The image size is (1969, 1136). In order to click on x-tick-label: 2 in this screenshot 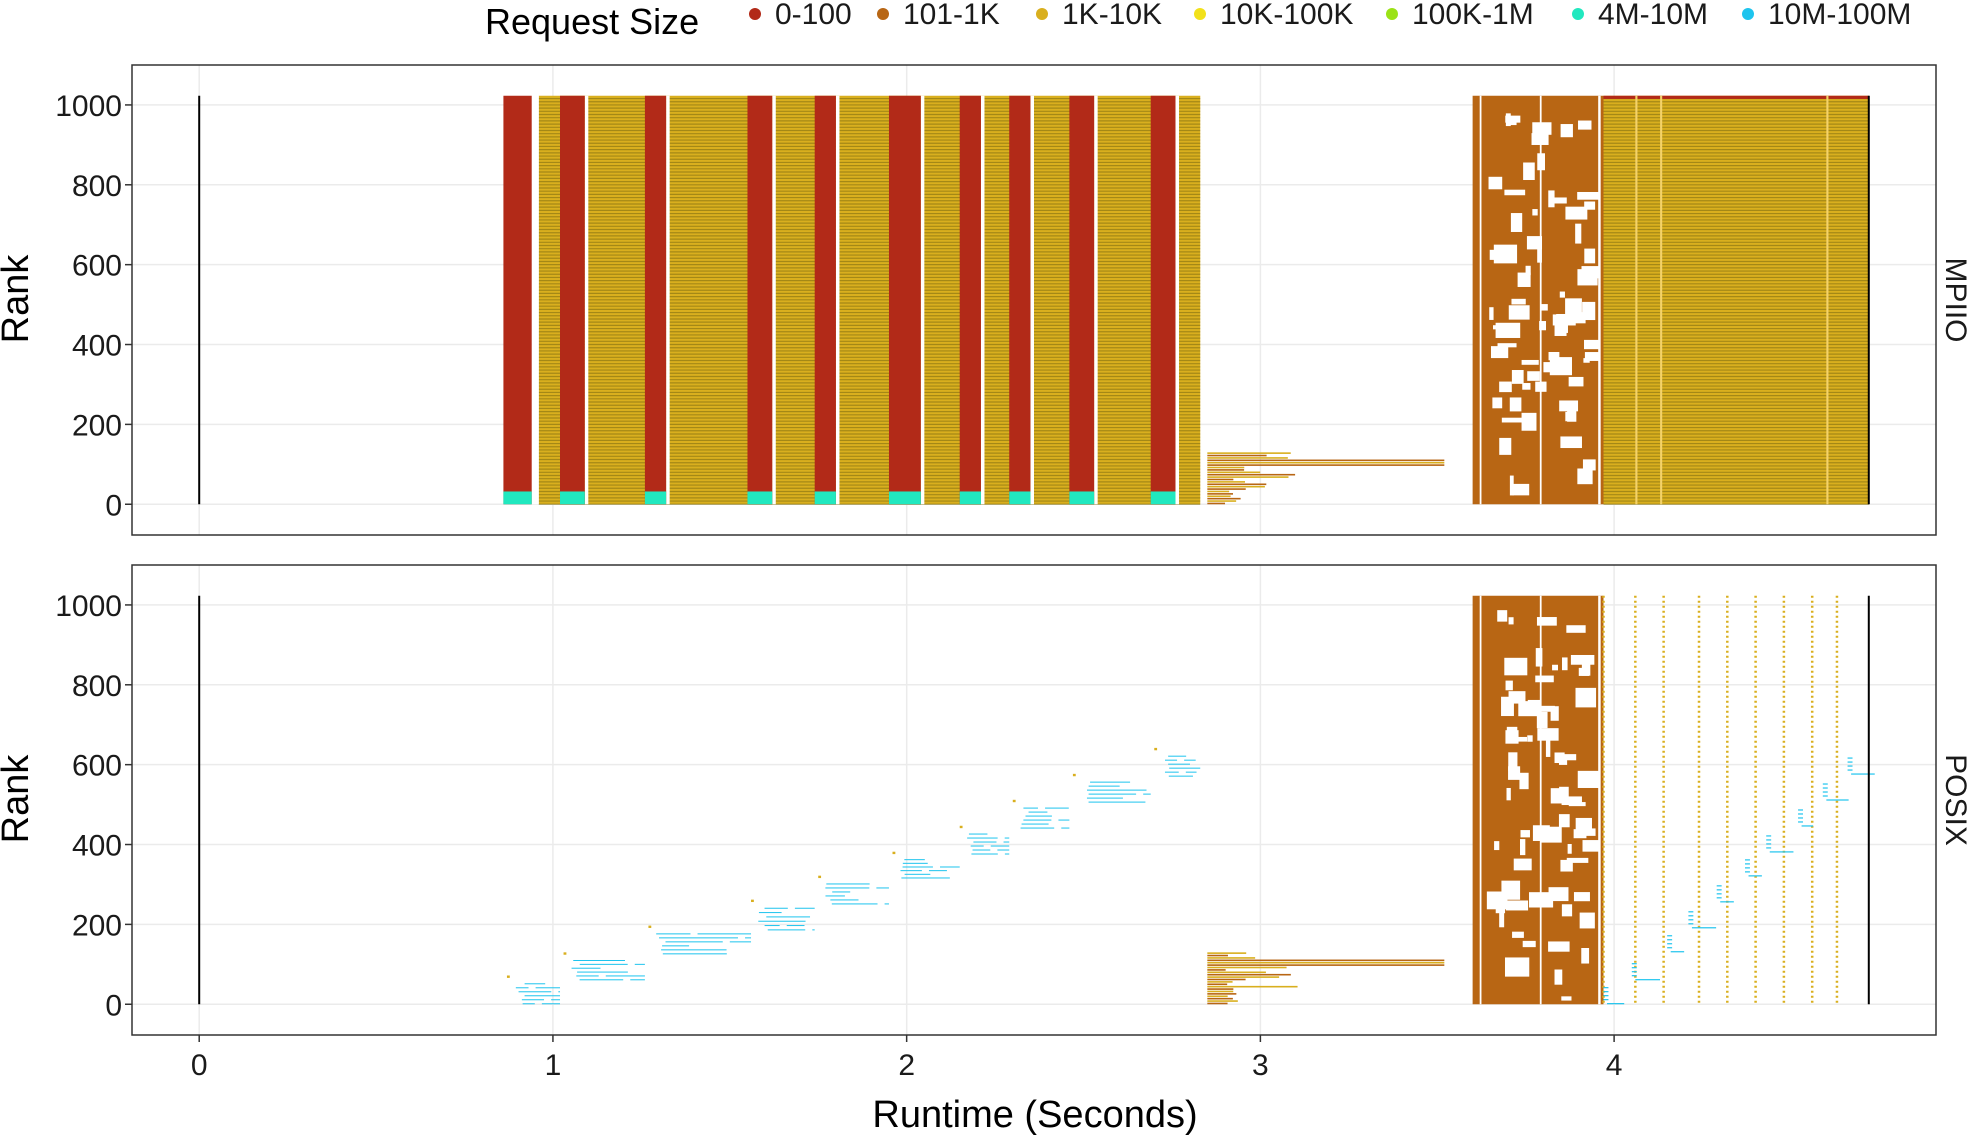, I will do `click(906, 1065)`.